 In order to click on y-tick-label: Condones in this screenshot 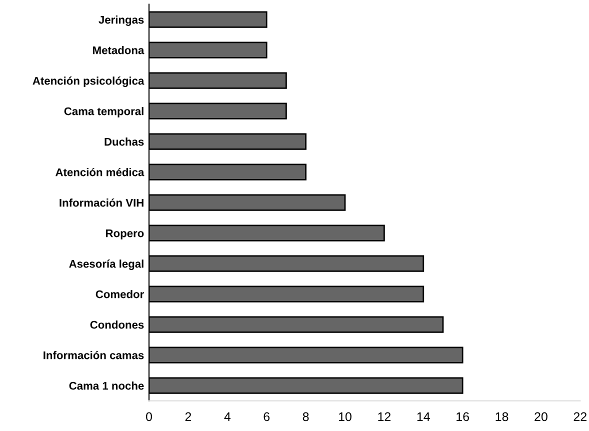, I will do `click(117, 324)`.